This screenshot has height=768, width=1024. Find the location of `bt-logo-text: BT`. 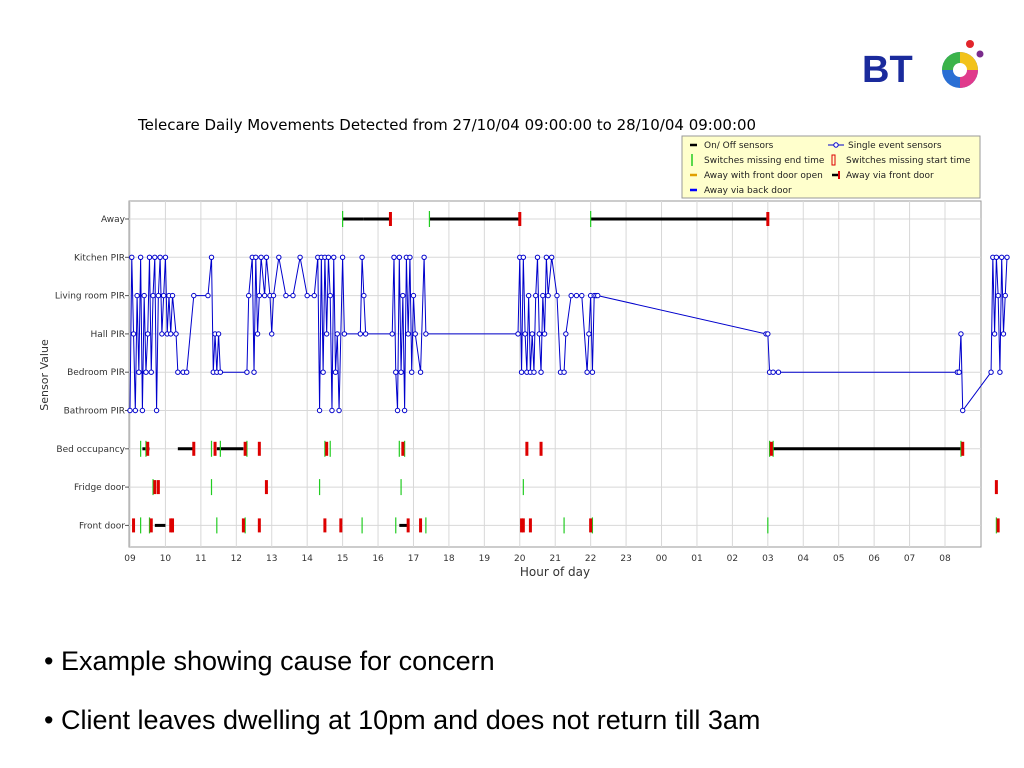

bt-logo-text: BT is located at coordinates (887, 70).